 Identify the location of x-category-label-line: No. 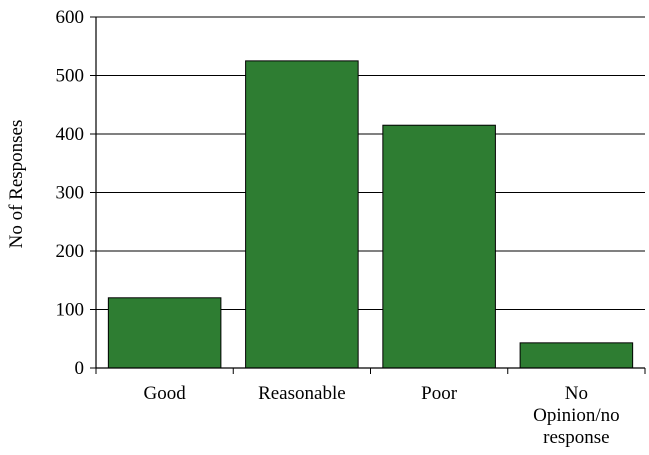
(576, 393).